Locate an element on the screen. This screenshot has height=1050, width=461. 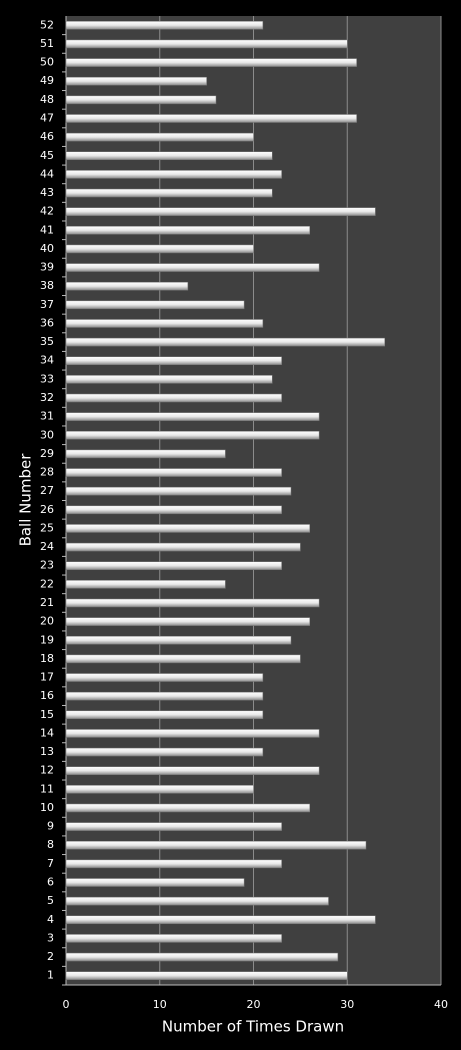
y-tick-label: 36 is located at coordinates (47, 322).